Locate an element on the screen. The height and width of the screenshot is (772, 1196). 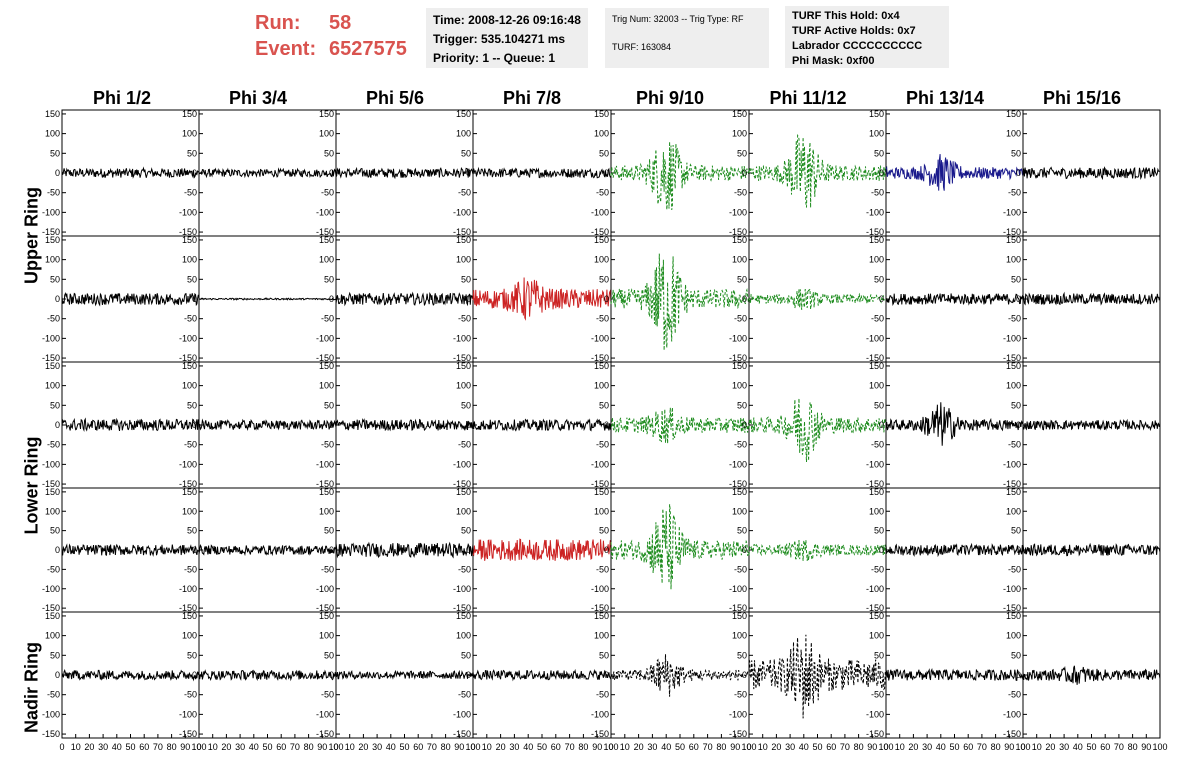
phi-mask-line: Phi Mask: 0xf00 is located at coordinates (833, 61).